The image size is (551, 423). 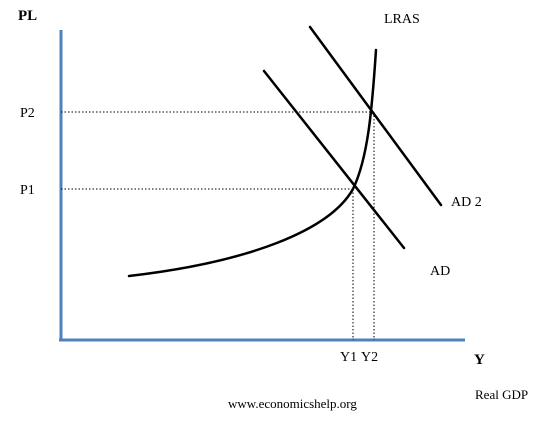 What do you see at coordinates (292, 403) in the screenshot?
I see `source-footer: www.economicshelp.org` at bounding box center [292, 403].